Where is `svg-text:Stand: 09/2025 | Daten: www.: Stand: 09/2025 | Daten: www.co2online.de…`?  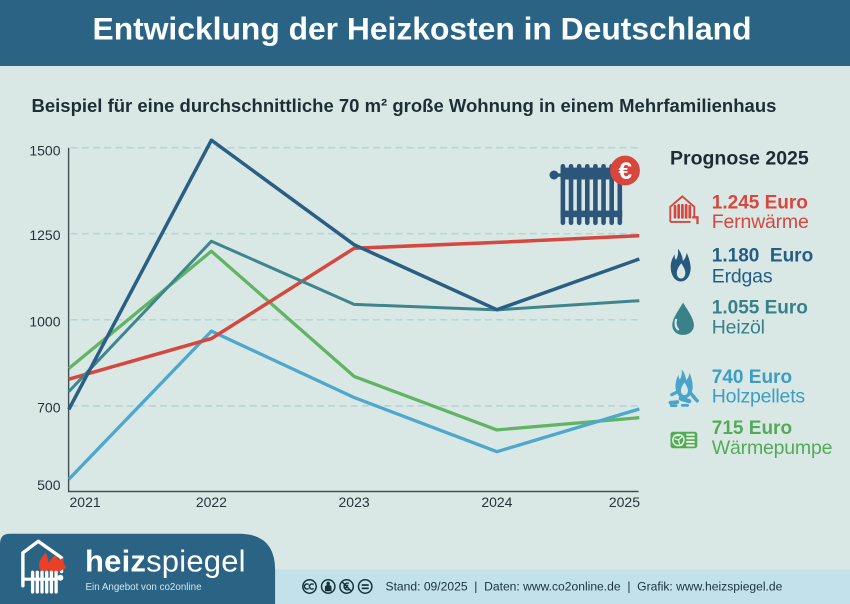 svg-text:Stand: 09/2025 | Daten: www.: Stand: 09/2025 | Daten: www.co2online.de… is located at coordinates (584, 587).